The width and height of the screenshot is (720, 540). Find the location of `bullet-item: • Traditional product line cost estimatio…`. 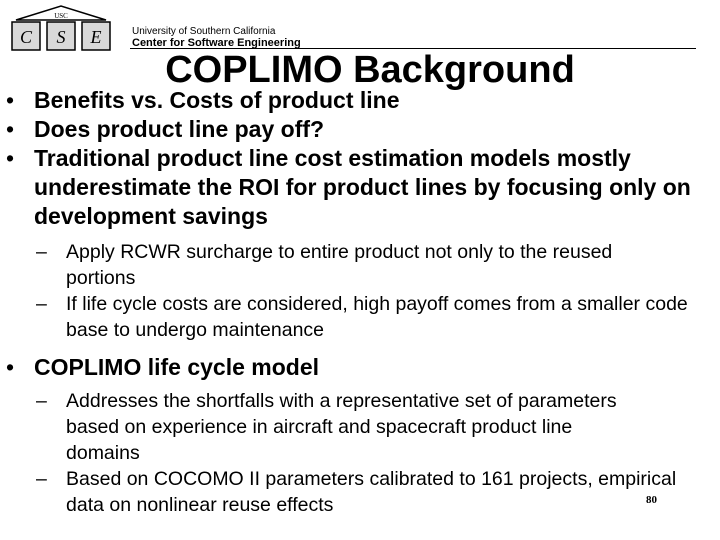

bullet-item: • Traditional product line cost estimatio… is located at coordinates (348, 187).